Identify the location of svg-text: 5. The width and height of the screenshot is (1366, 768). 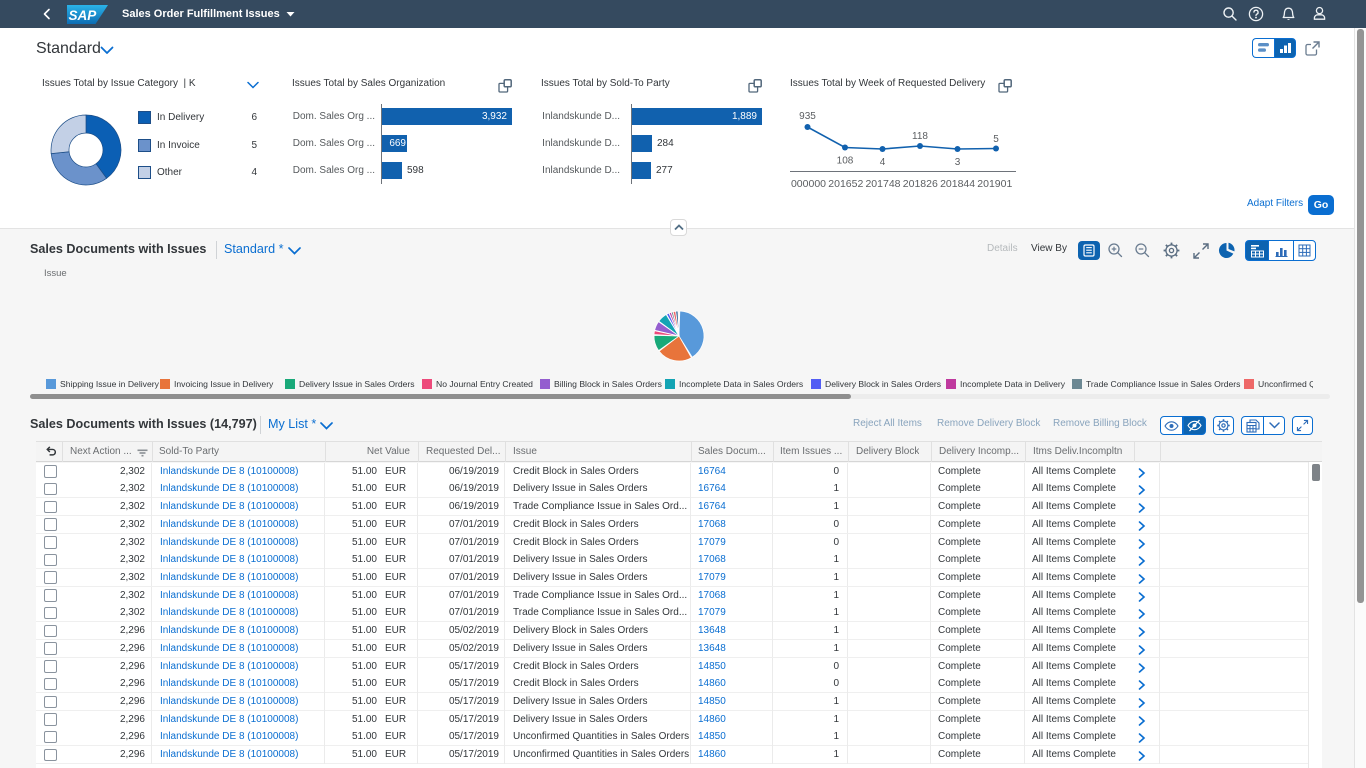
(996, 139).